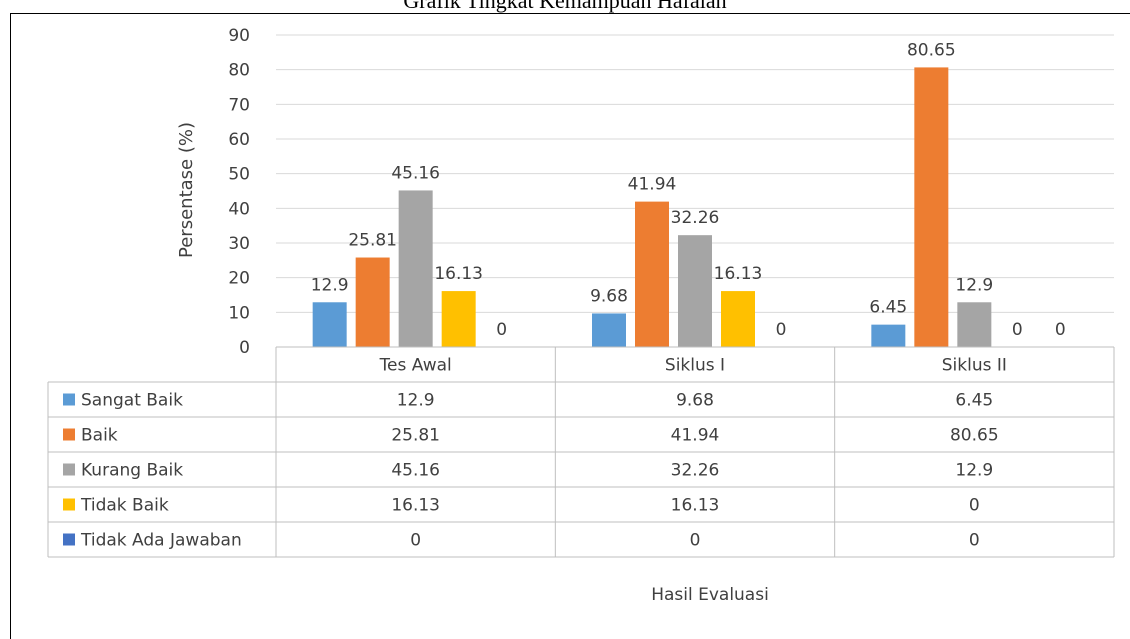 This screenshot has width=1130, height=639. I want to click on y-tick-label: 60, so click(239, 140).